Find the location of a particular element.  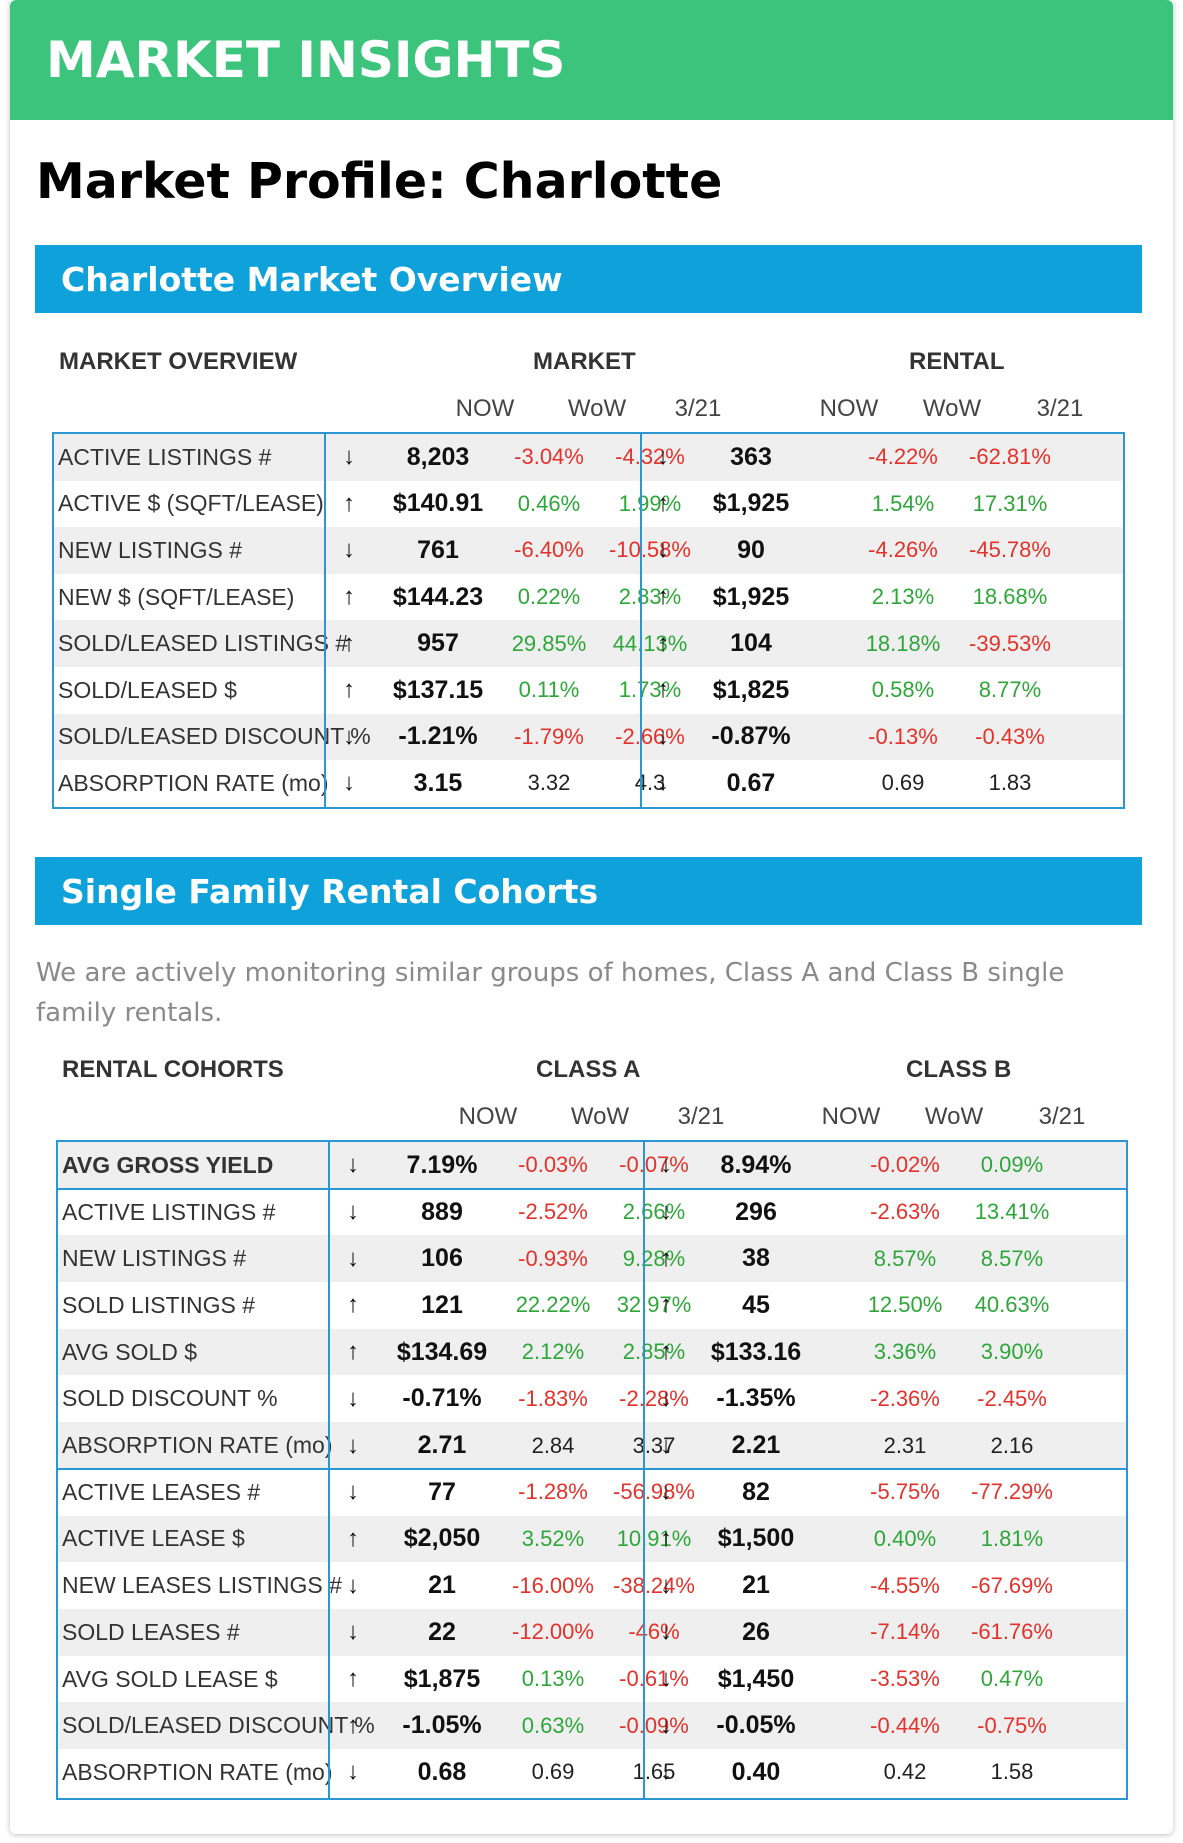

row-label: ACTIVE LEASES # is located at coordinates (161, 1491).